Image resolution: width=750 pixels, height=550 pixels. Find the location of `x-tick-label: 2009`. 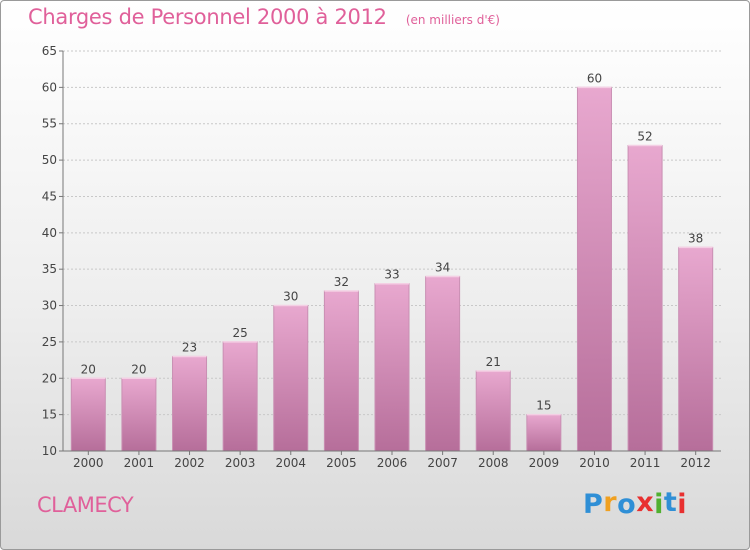

x-tick-label: 2009 is located at coordinates (544, 463).